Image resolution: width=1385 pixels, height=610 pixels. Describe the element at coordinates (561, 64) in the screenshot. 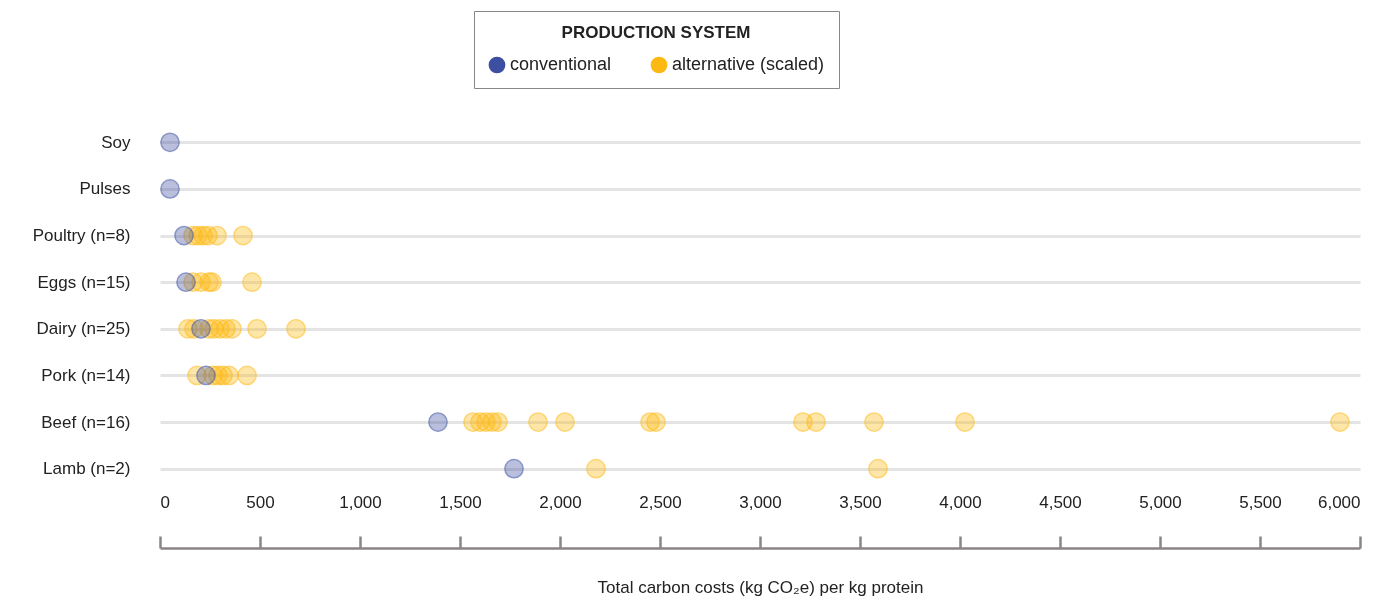

I see `legend-label: conventional` at that location.